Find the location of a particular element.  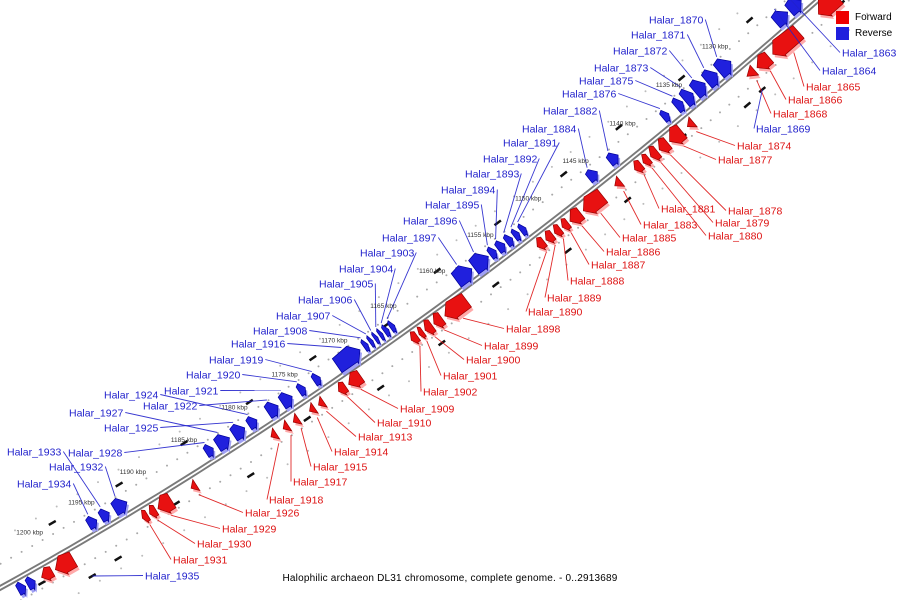

gene-label-Halar_1908: Halar_1908 is located at coordinates (280, 332).